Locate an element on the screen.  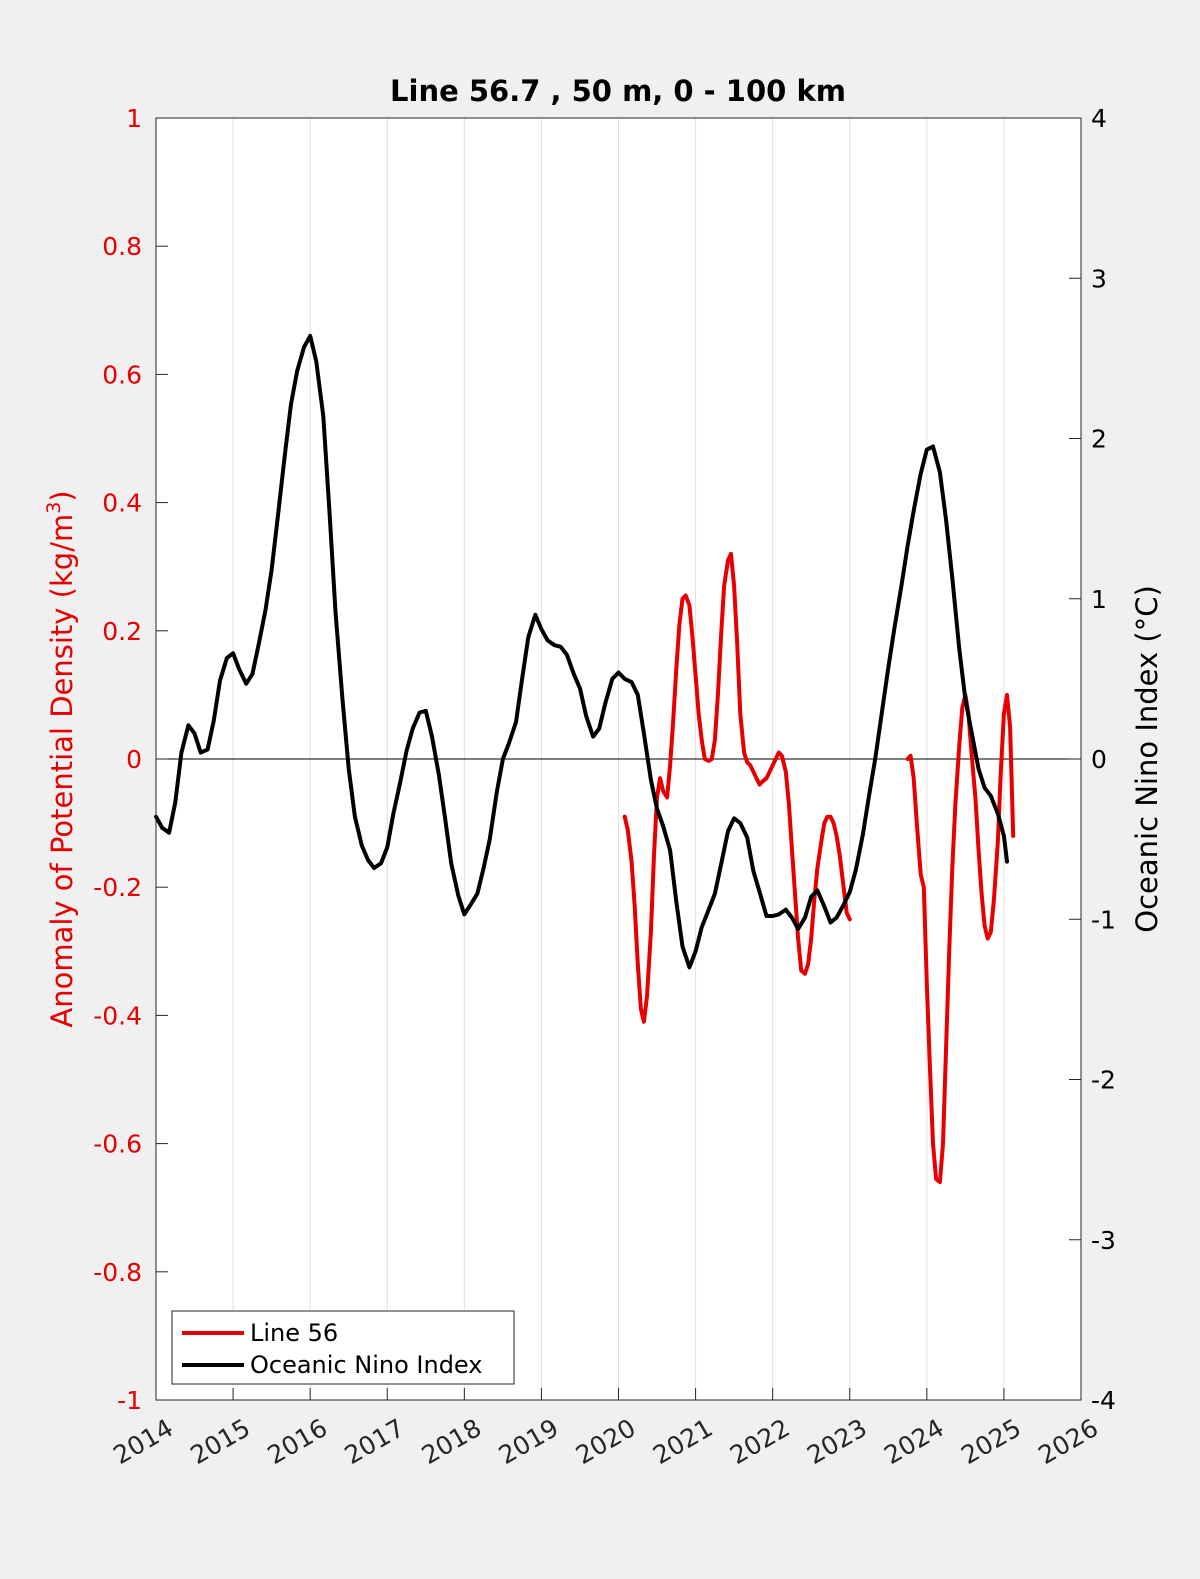
x-tick-label: 2025 is located at coordinates (991, 1441).